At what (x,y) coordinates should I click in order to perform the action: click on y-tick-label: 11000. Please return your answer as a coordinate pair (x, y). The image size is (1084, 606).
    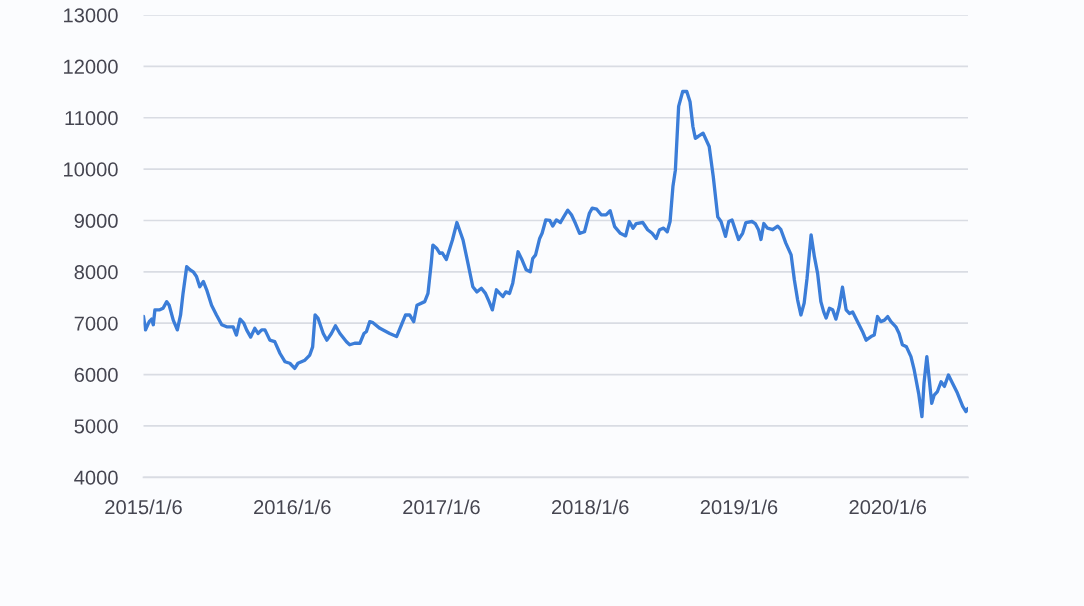
    Looking at the image, I should click on (91, 118).